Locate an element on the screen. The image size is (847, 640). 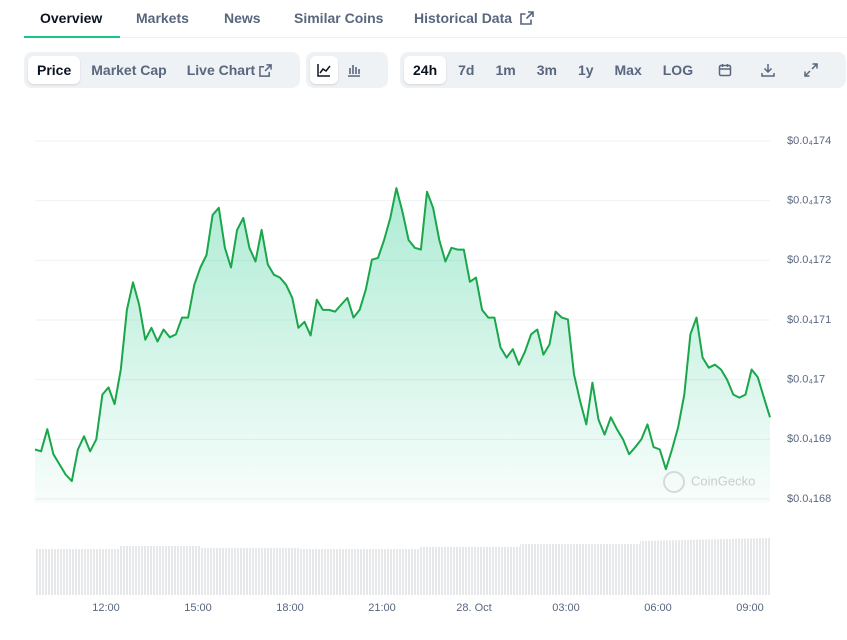
calendar-button is located at coordinates (725, 70).